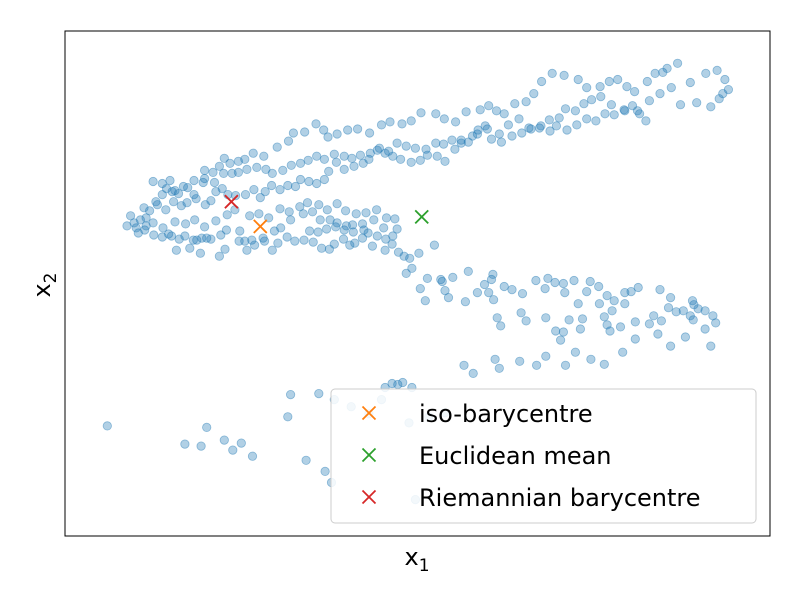  Describe the element at coordinates (506, 414) in the screenshot. I see `legend-iso-label: iso-barycentre` at that location.